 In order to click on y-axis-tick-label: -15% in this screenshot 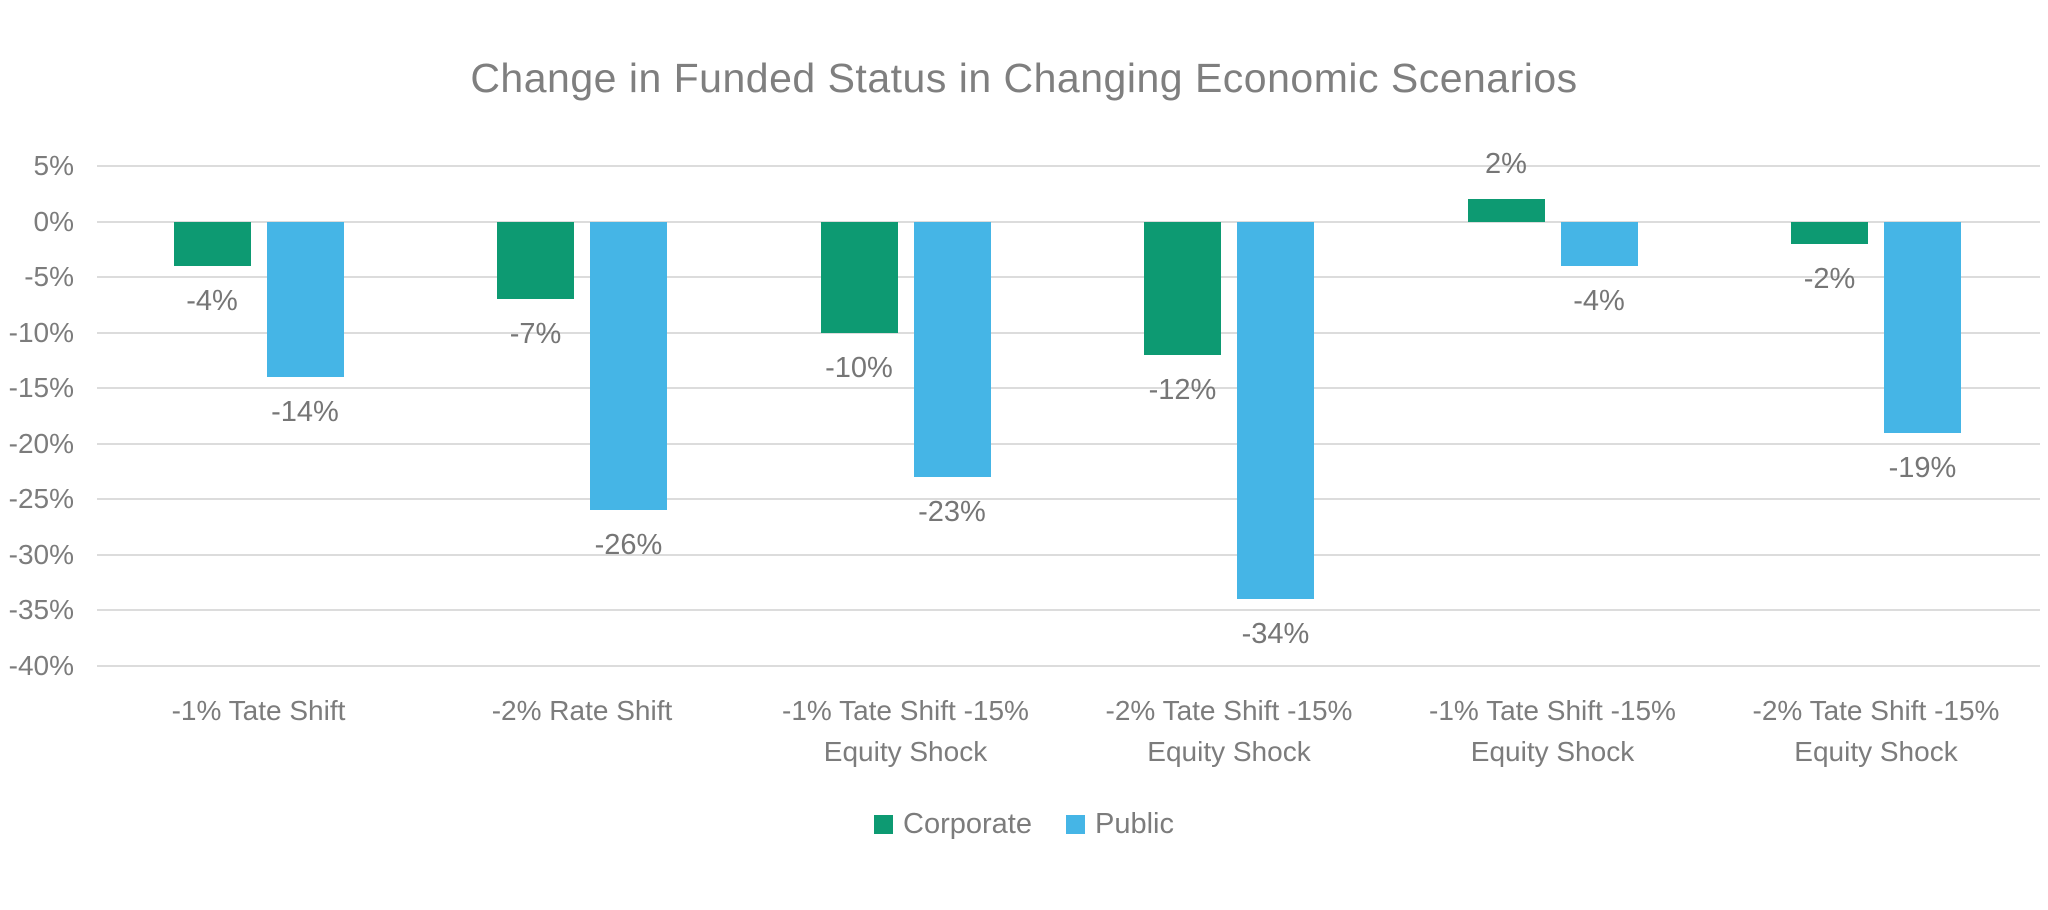, I will do `click(41, 388)`.